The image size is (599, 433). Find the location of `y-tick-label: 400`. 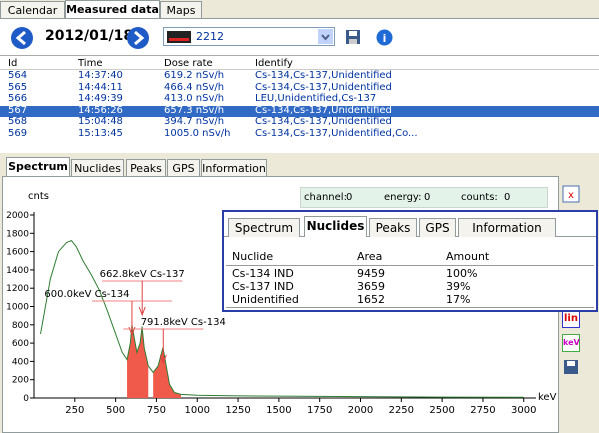

y-tick-label: 400 is located at coordinates (20, 362).